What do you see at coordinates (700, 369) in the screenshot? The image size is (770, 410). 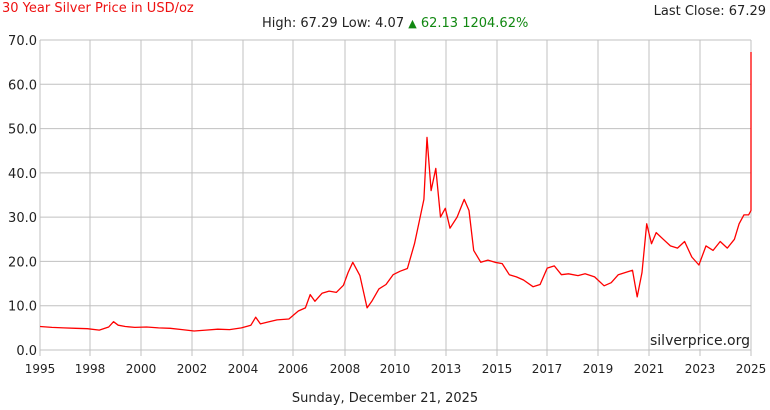 I see `x-tick-label: 2023` at bounding box center [700, 369].